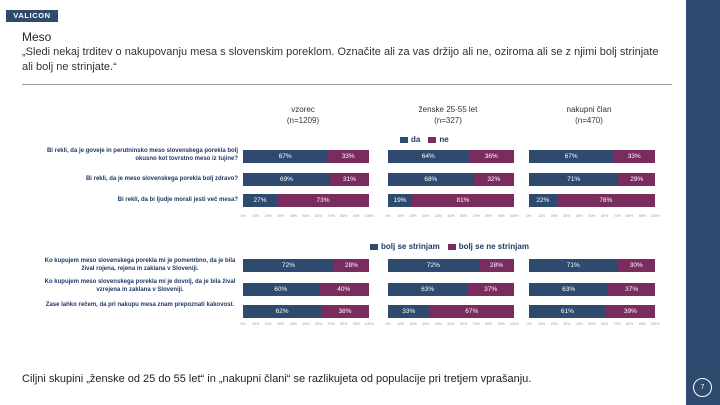  What do you see at coordinates (285, 156) in the screenshot?
I see `bar-segment-da: 67%` at bounding box center [285, 156].